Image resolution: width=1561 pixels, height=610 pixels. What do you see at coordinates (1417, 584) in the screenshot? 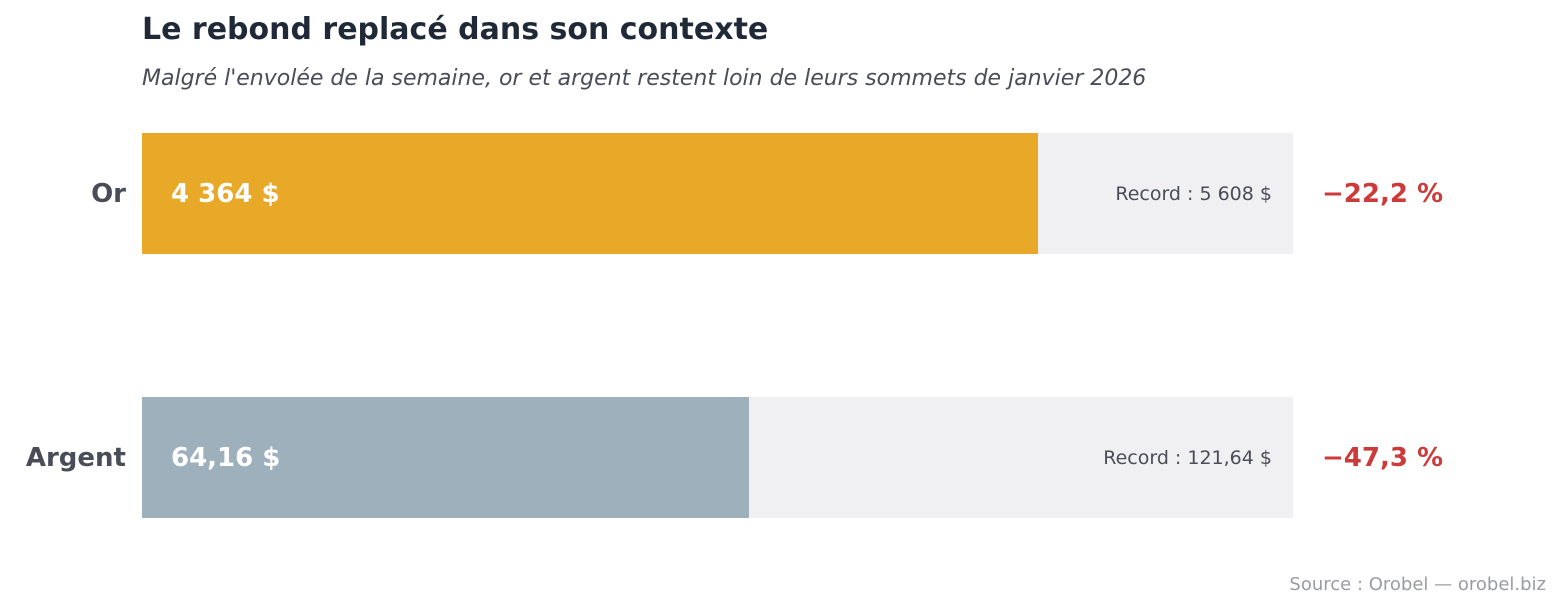
I see `source-note: Source : Orobel — orobel.biz` at bounding box center [1417, 584].